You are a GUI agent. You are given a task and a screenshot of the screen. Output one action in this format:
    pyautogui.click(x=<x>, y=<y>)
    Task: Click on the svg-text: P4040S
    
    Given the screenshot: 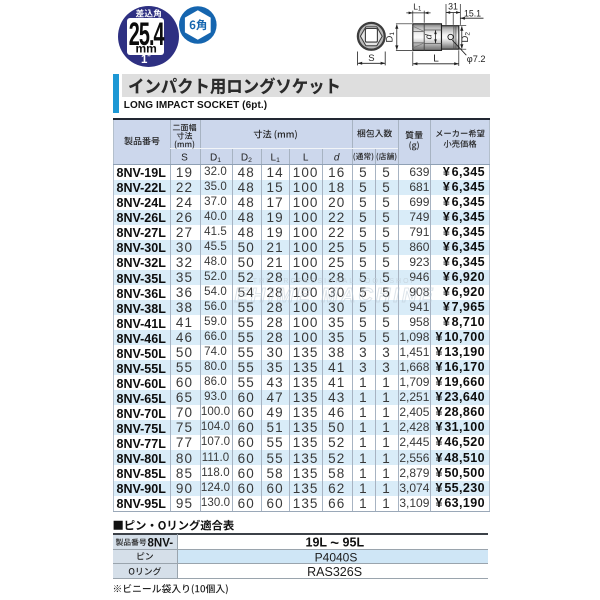 What is the action you would take?
    pyautogui.click(x=336, y=557)
    